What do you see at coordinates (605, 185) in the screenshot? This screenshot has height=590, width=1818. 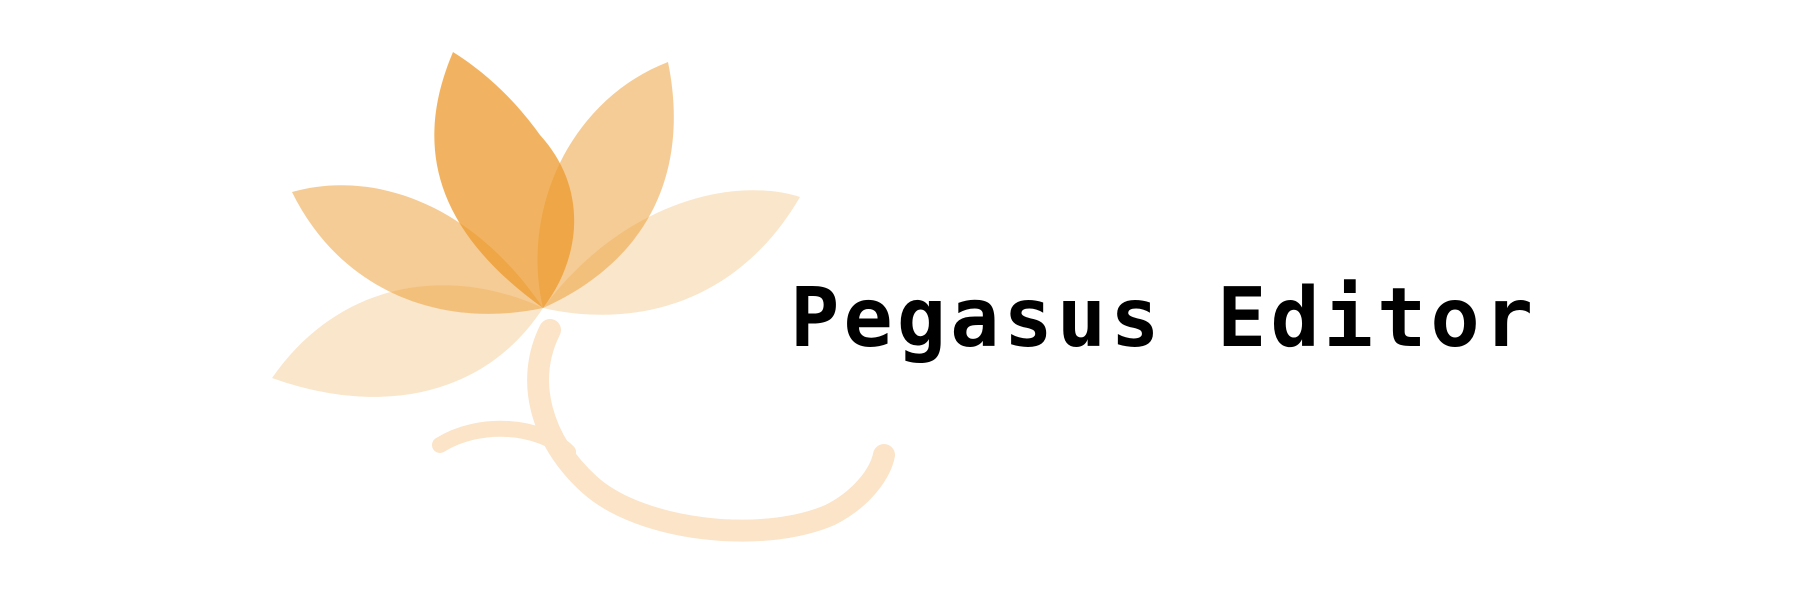 I see `petal-upper-right` at bounding box center [605, 185].